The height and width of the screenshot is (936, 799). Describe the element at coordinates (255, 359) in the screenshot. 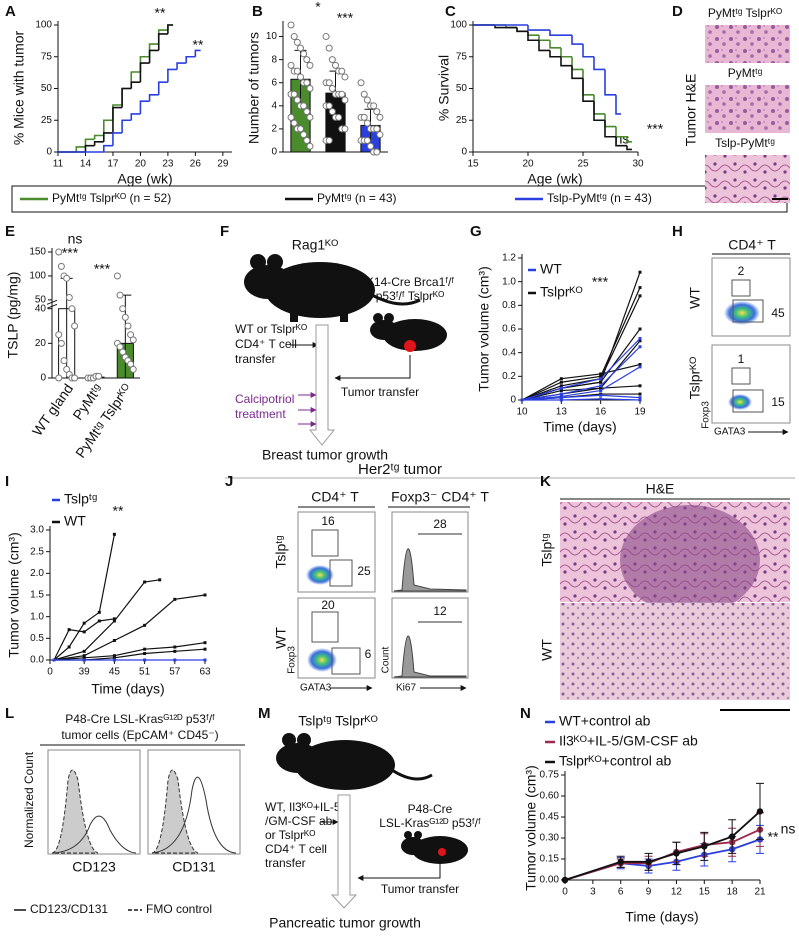

I see `transfer-label: transfer` at that location.